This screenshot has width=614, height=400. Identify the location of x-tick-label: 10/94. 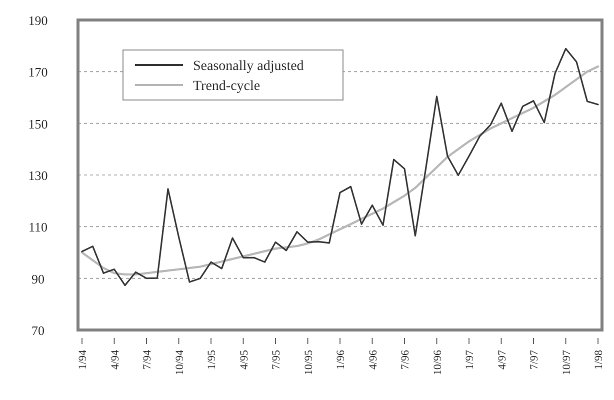
(180, 363).